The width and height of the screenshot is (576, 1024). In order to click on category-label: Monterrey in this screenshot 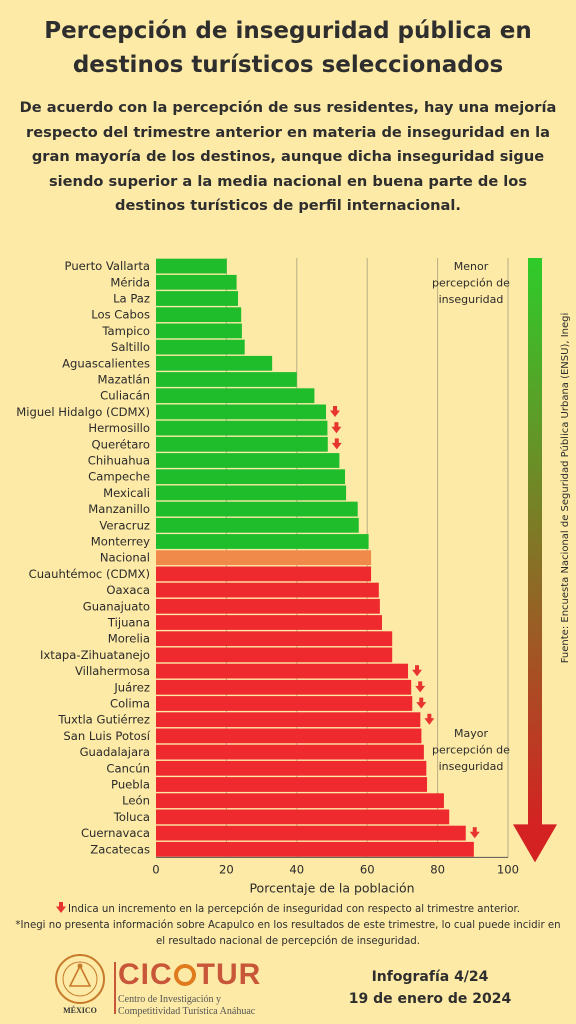, I will do `click(120, 542)`.